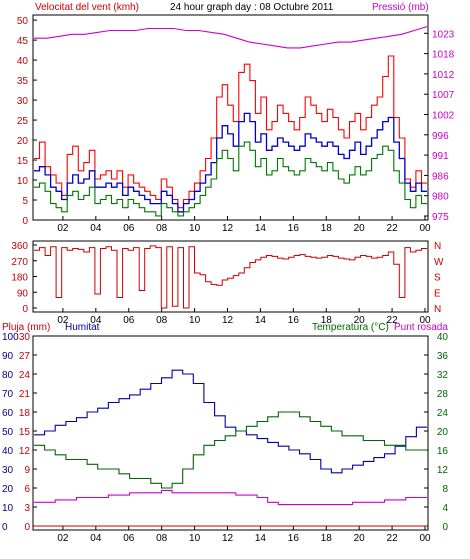 The image size is (470, 559). Describe the element at coordinates (19, 278) in the screenshot. I see `y-left-tick-label: 180` at that location.